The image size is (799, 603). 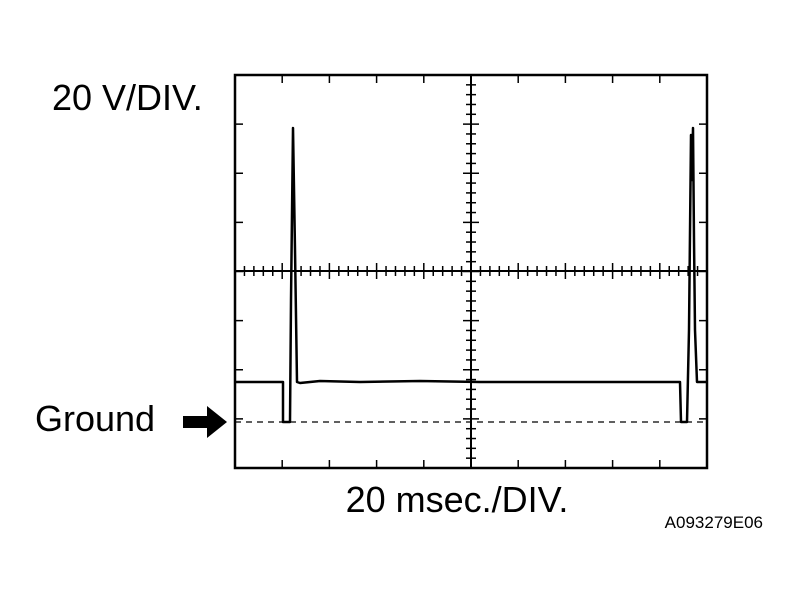 What do you see at coordinates (205, 422) in the screenshot?
I see `ground-arrow` at bounding box center [205, 422].